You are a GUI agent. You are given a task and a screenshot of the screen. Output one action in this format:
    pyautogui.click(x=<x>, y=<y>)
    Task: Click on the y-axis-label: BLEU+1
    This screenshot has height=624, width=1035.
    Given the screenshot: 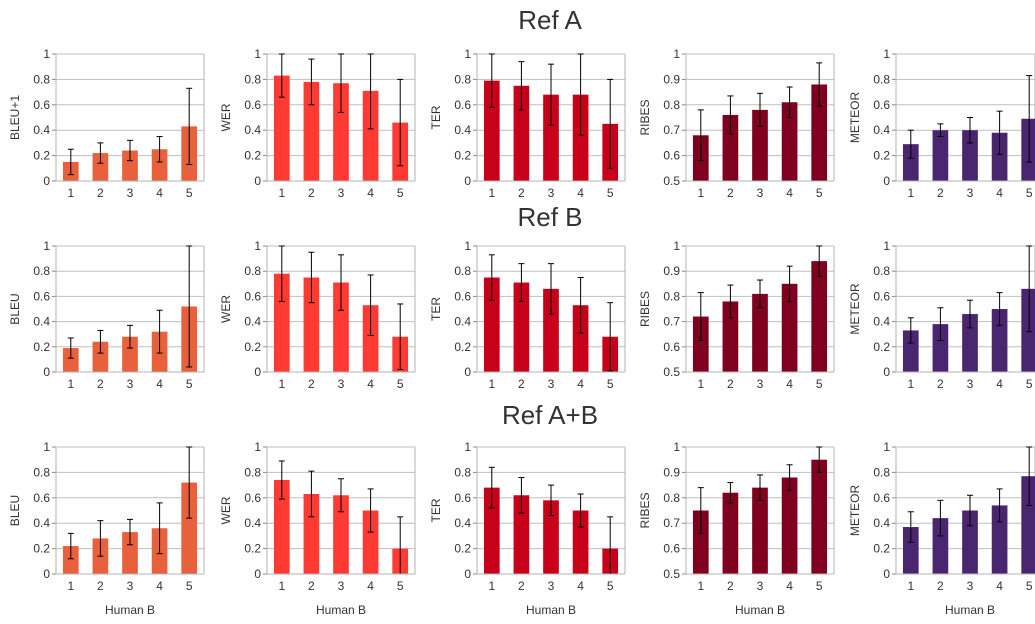 What is the action you would take?
    pyautogui.click(x=15, y=117)
    